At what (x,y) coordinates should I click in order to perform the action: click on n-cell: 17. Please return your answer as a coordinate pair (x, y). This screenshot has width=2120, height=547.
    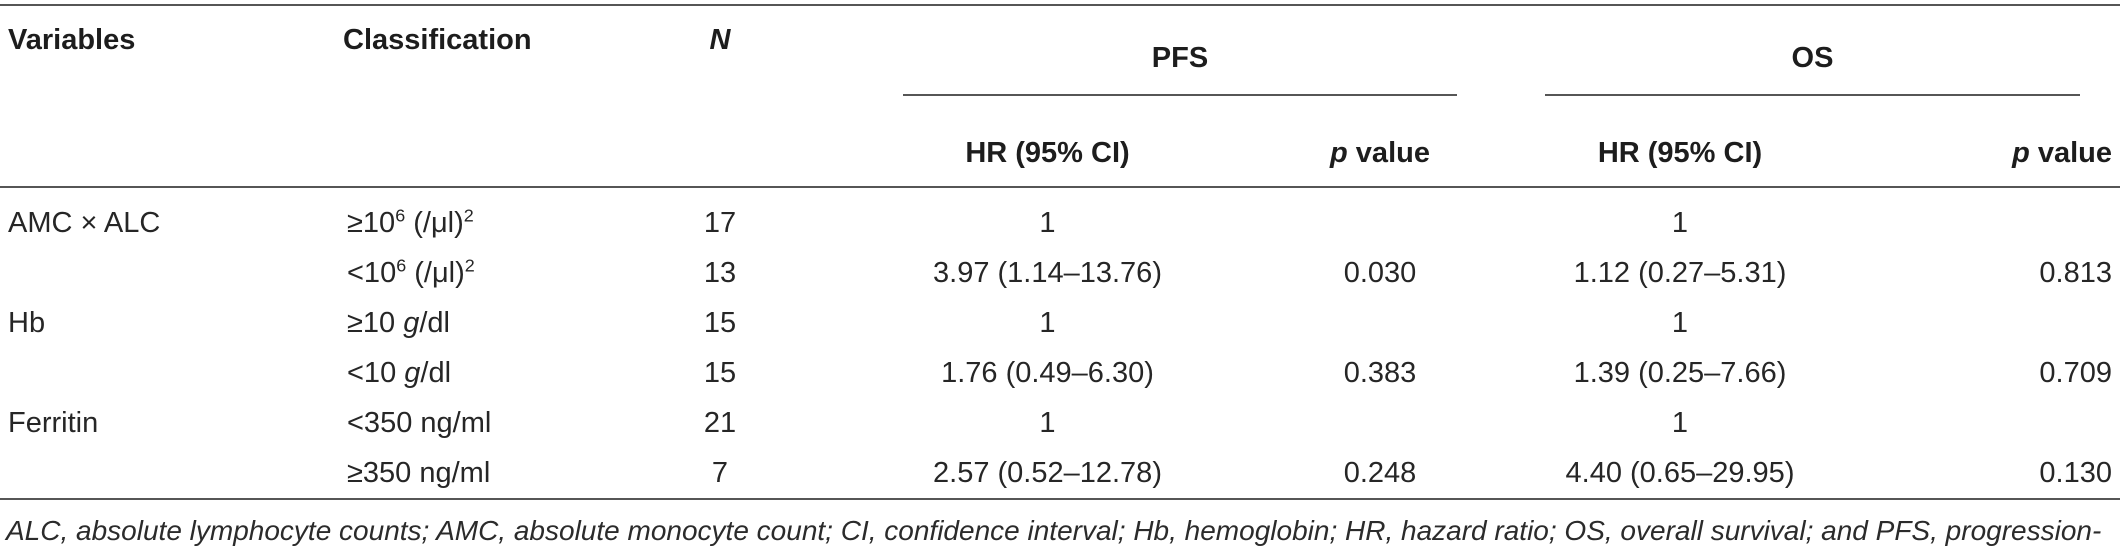
    Looking at the image, I should click on (720, 222).